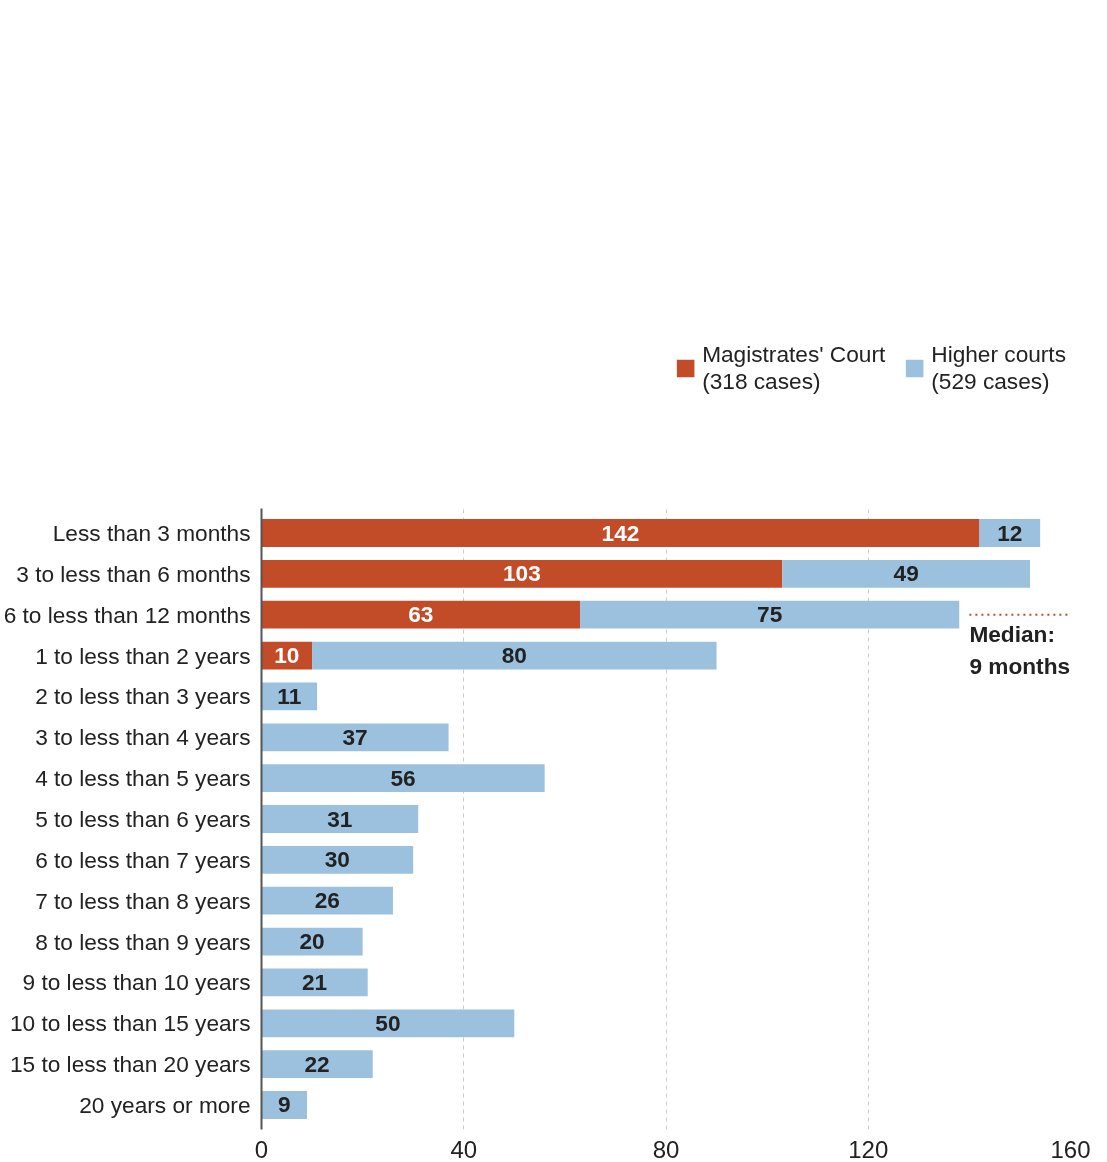  I want to click on data-label: 103, so click(522, 573).